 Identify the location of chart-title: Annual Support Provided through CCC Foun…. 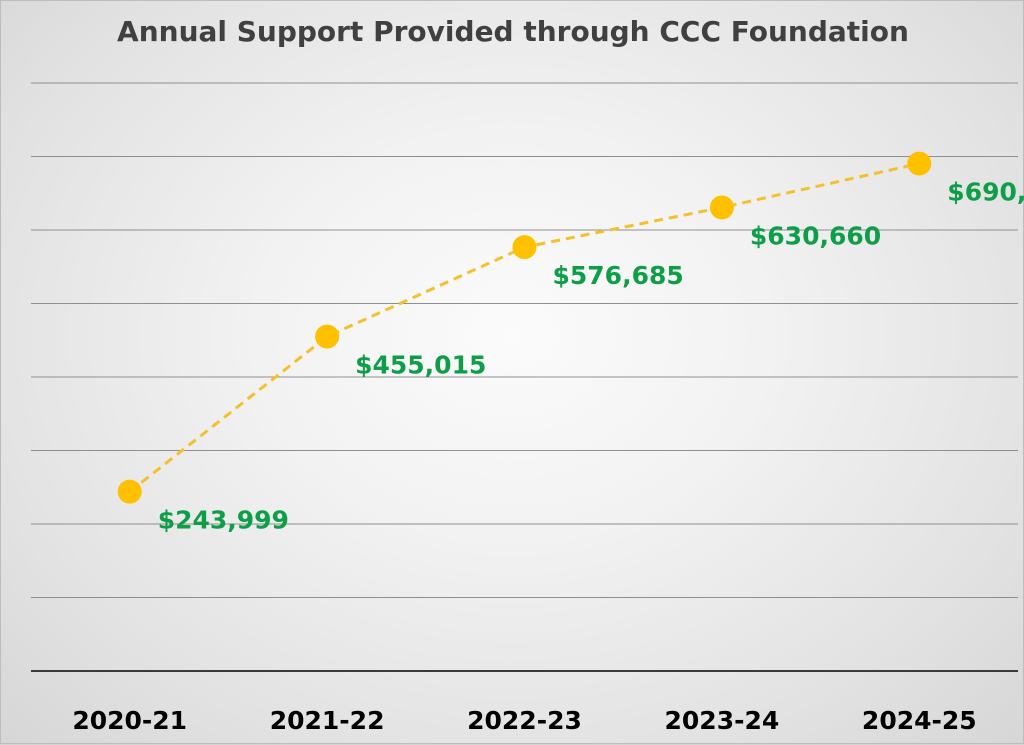
(513, 31).